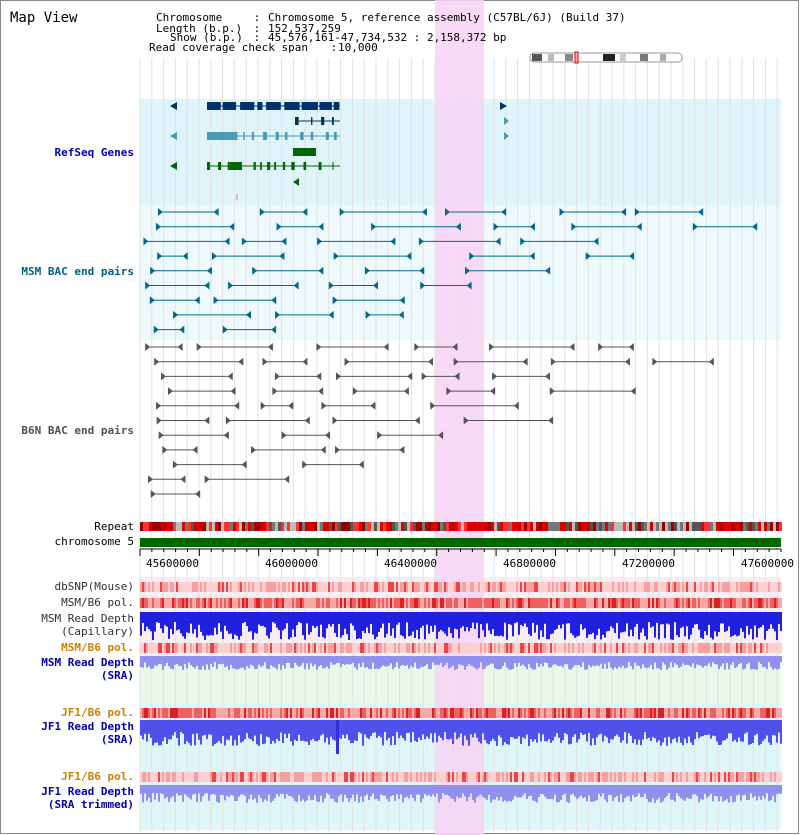 Image resolution: width=800 pixels, height=835 pixels. Describe the element at coordinates (180, 347) in the screenshot. I see `b6n-bac-end` at that location.